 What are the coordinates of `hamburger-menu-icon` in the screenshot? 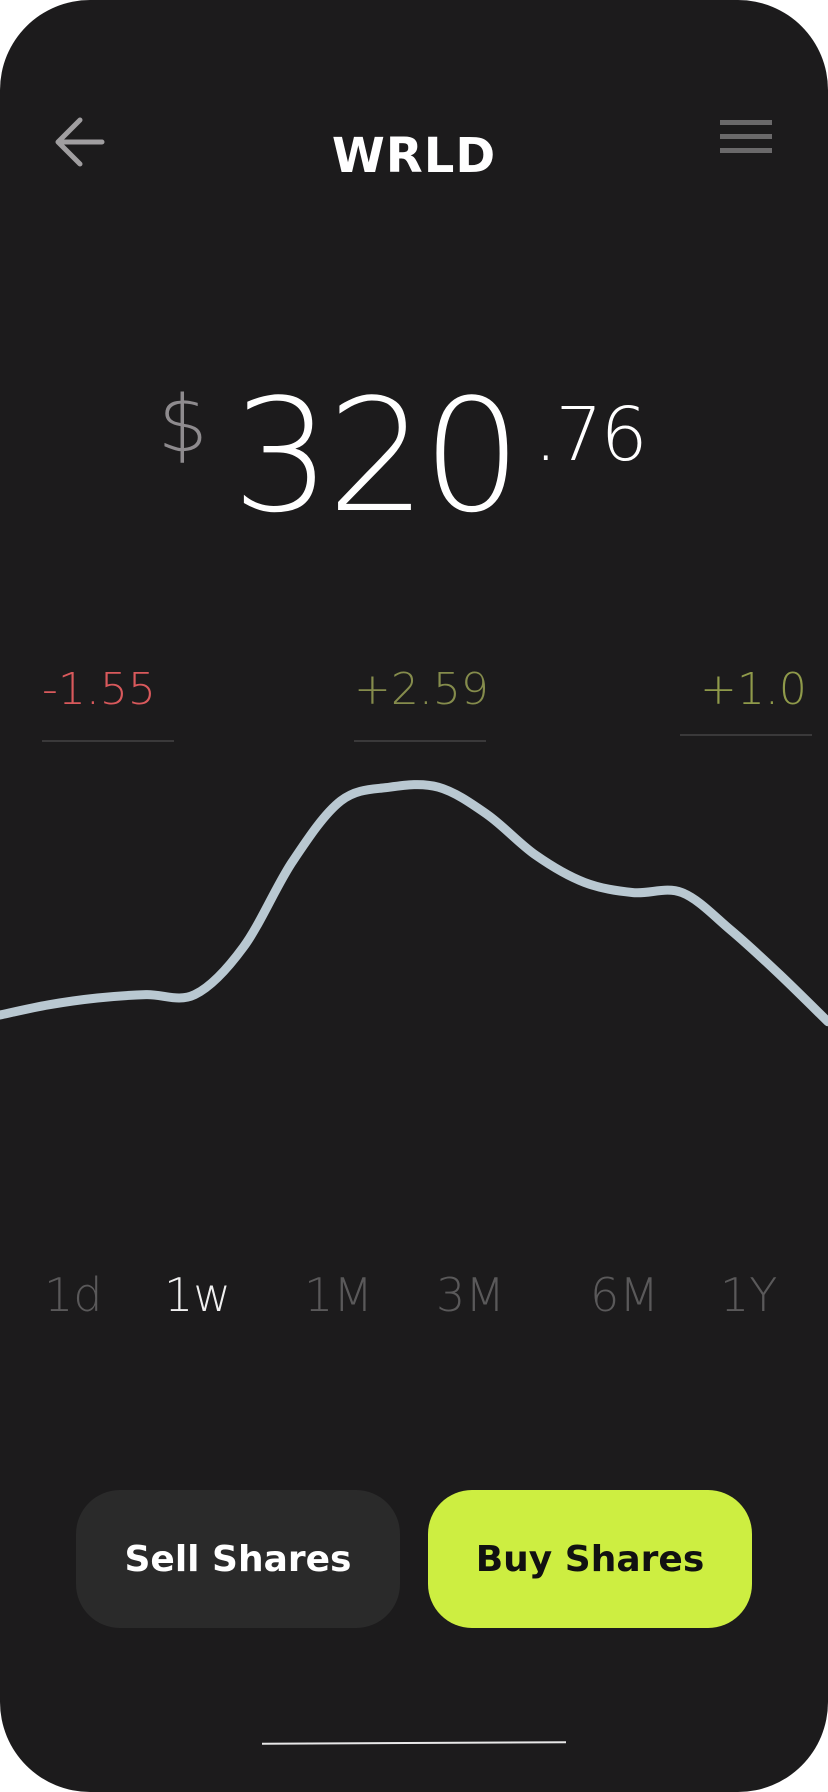 It's located at (746, 136).